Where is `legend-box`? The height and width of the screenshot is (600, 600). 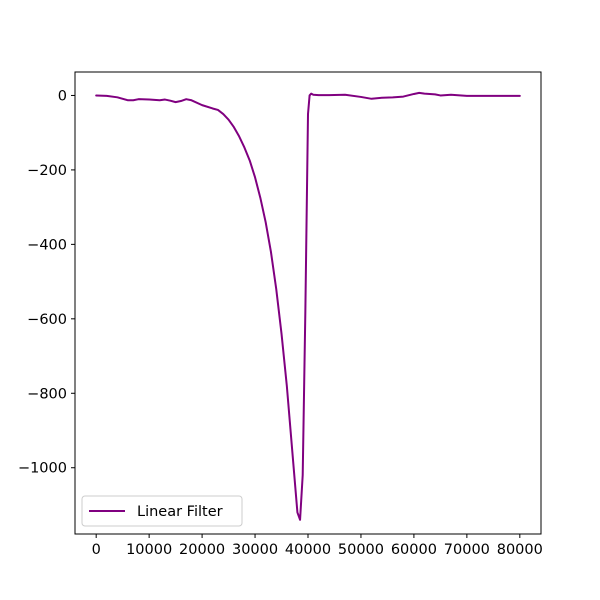 legend-box is located at coordinates (162, 511).